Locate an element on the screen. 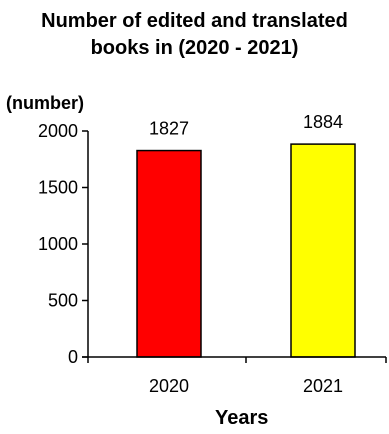 The image size is (389, 434). x-tick-label-2021: 2021 is located at coordinates (323, 386).